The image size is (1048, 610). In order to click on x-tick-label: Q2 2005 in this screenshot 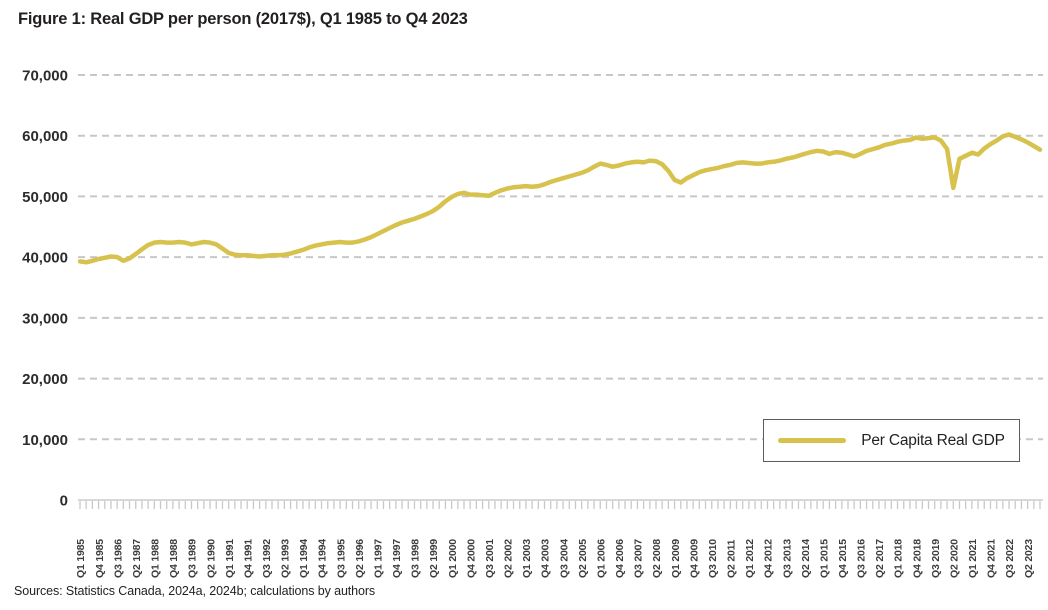, I will do `click(583, 558)`.